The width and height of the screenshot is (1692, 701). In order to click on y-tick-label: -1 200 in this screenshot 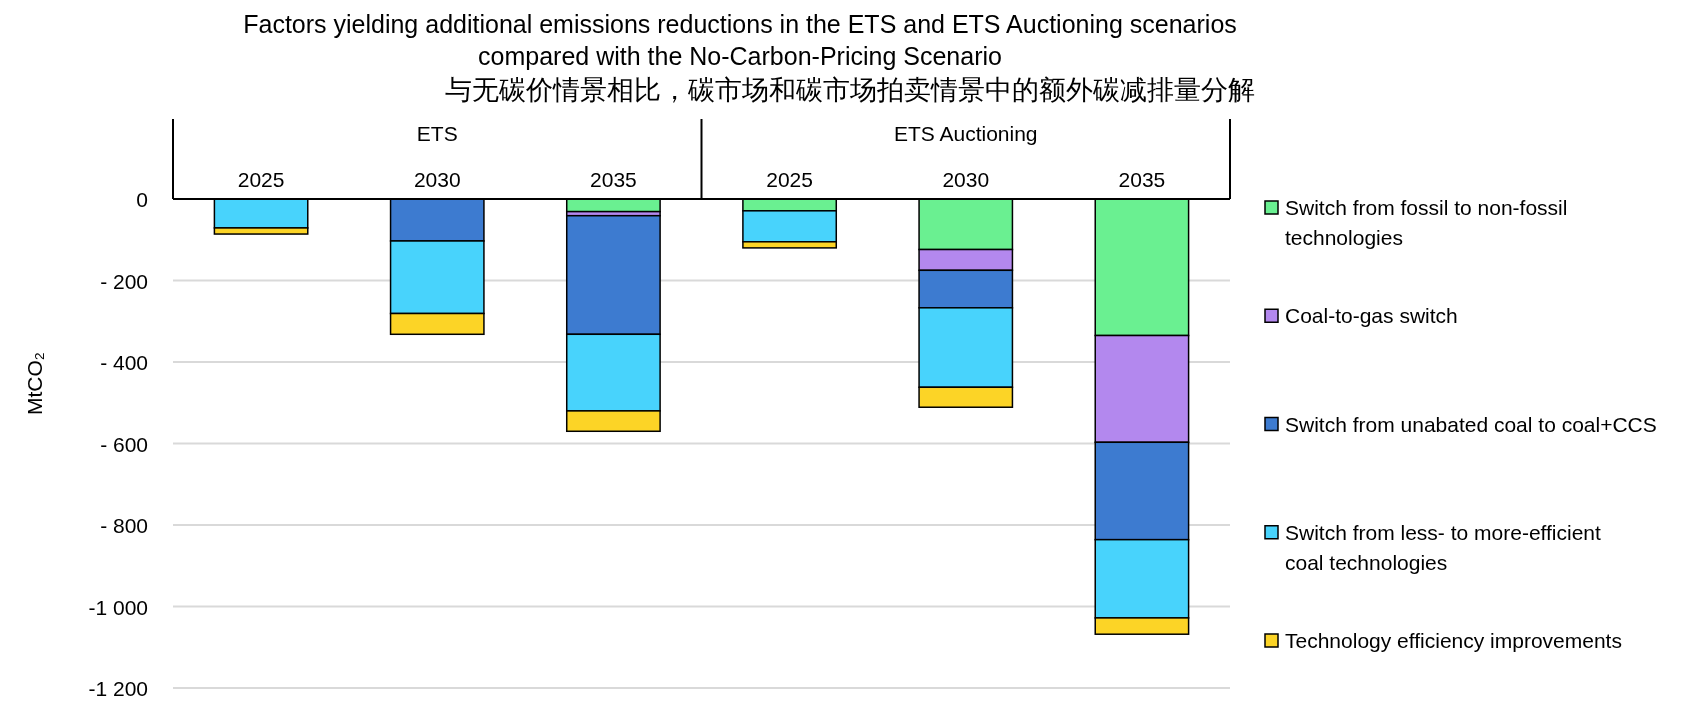, I will do `click(118, 688)`.